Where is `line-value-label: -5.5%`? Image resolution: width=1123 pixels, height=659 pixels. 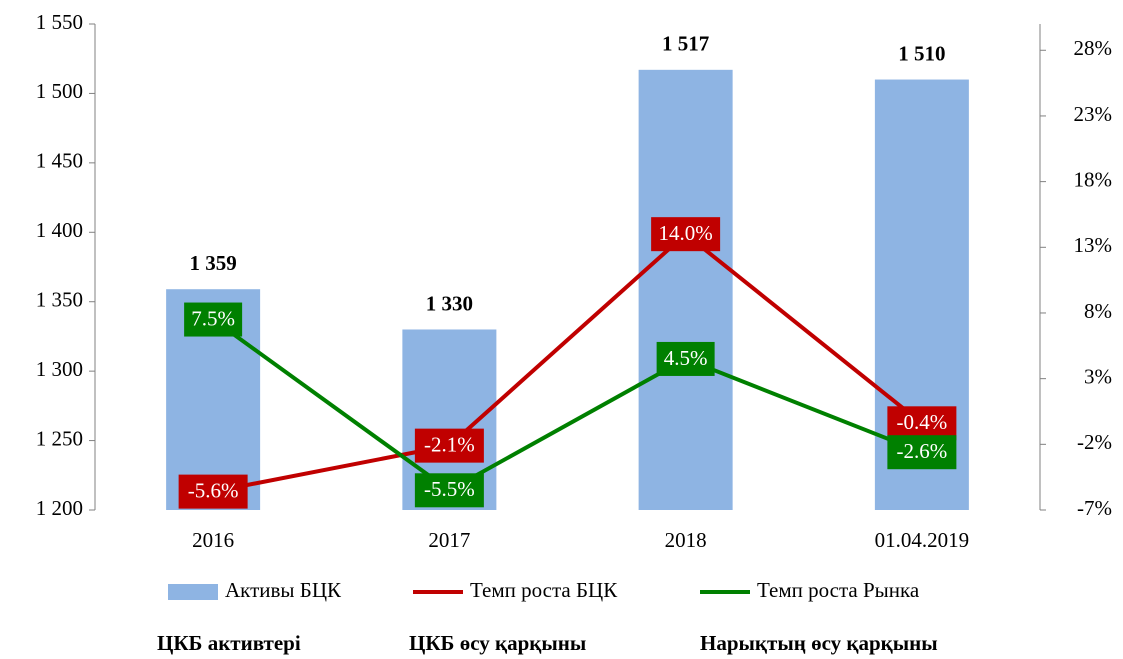
line-value-label: -5.5% is located at coordinates (449, 489).